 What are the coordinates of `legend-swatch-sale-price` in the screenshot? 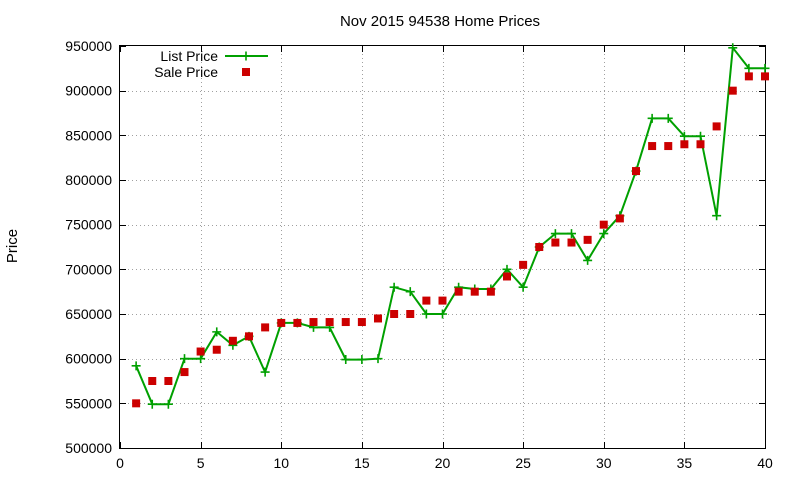 It's located at (246, 72).